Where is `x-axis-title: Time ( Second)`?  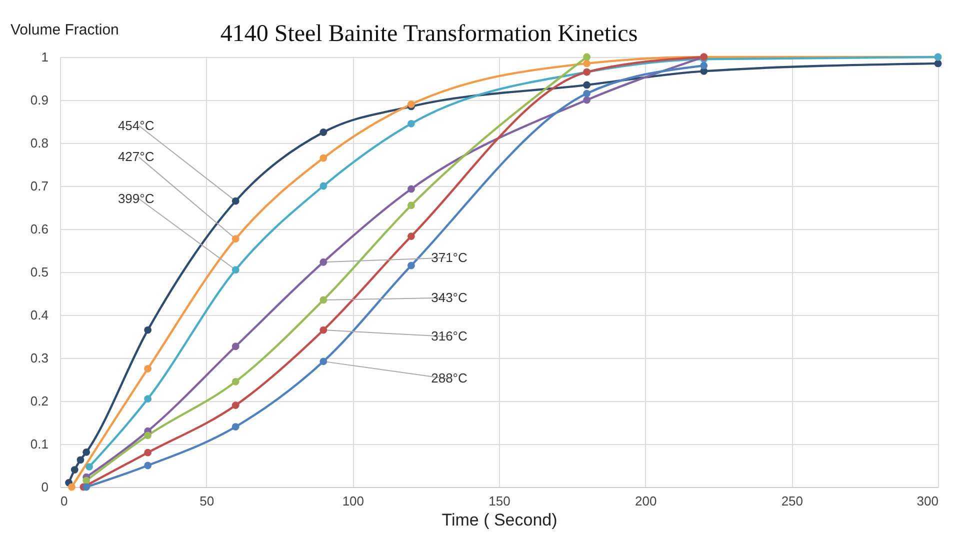 x-axis-title: Time ( Second) is located at coordinates (500, 520).